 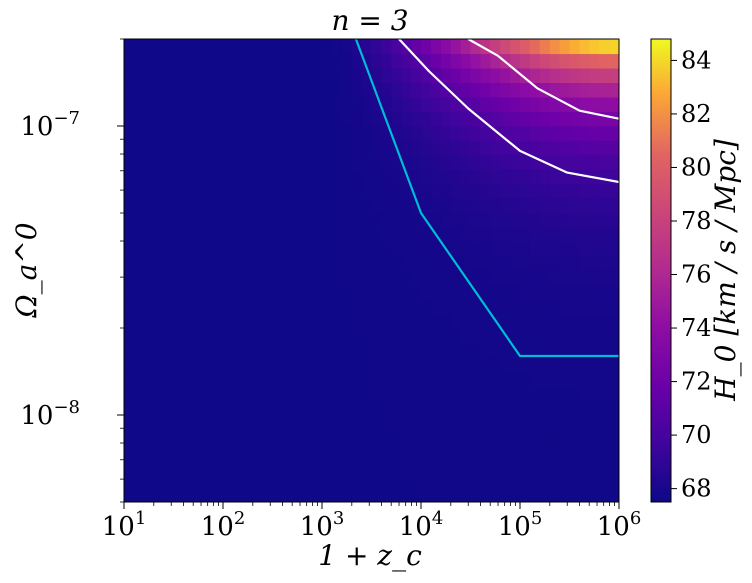 What do you see at coordinates (696, 435) in the screenshot?
I see `colorbar-tick-label: 70` at bounding box center [696, 435].